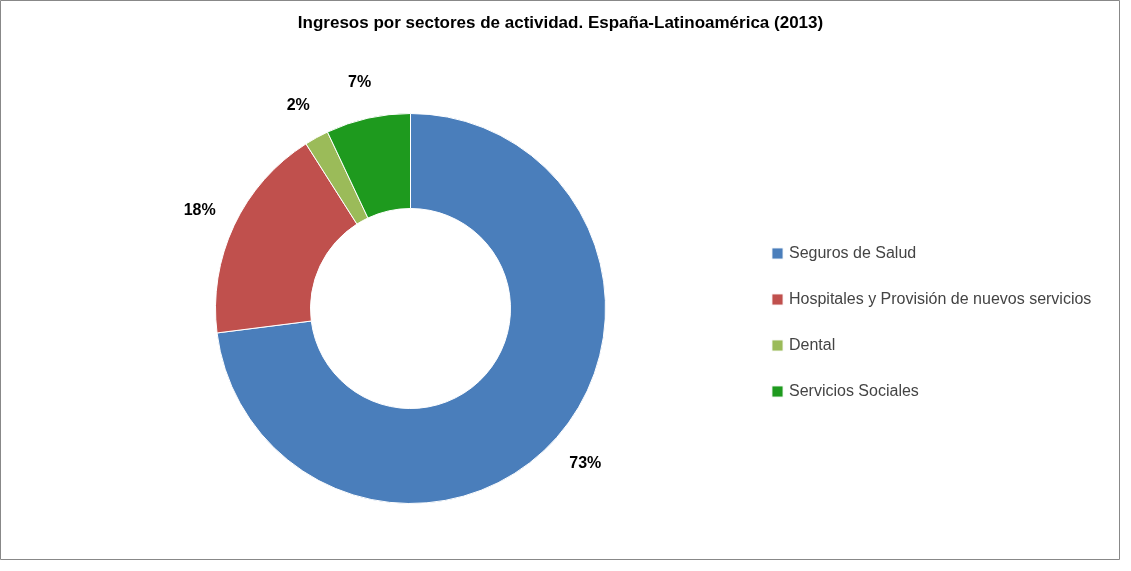 The image size is (1131, 571). Describe the element at coordinates (360, 81) in the screenshot. I see `data-label: 7%` at that location.